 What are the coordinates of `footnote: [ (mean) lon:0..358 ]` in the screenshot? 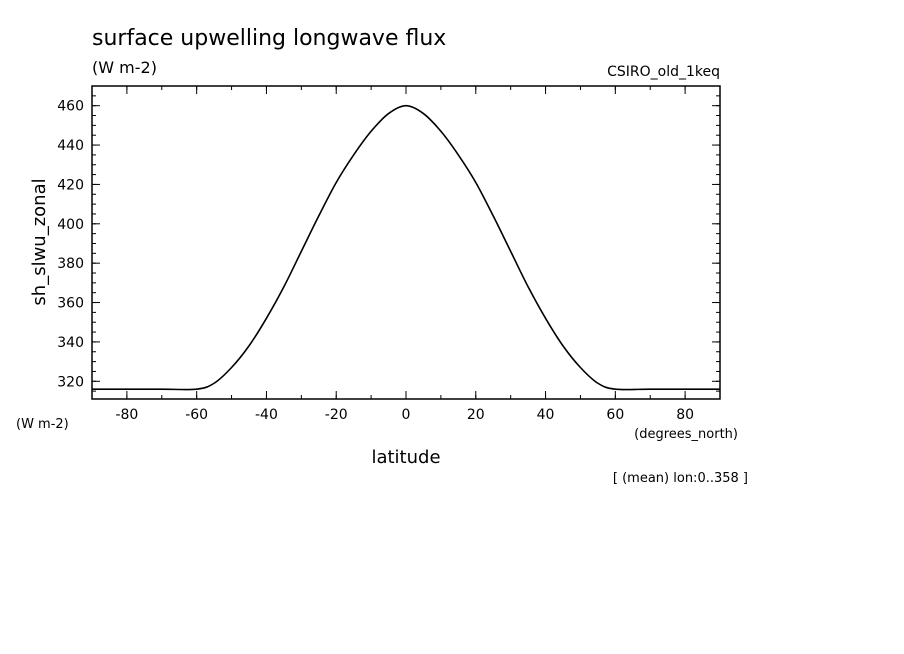 It's located at (680, 478).